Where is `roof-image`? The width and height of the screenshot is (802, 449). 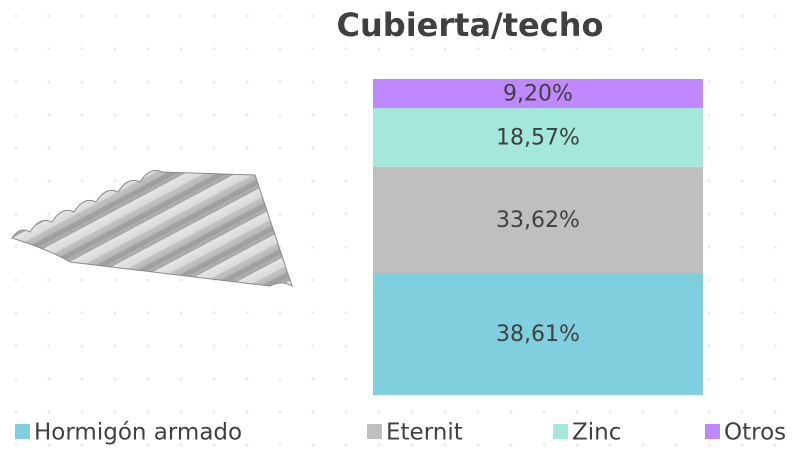 roof-image is located at coordinates (152, 228).